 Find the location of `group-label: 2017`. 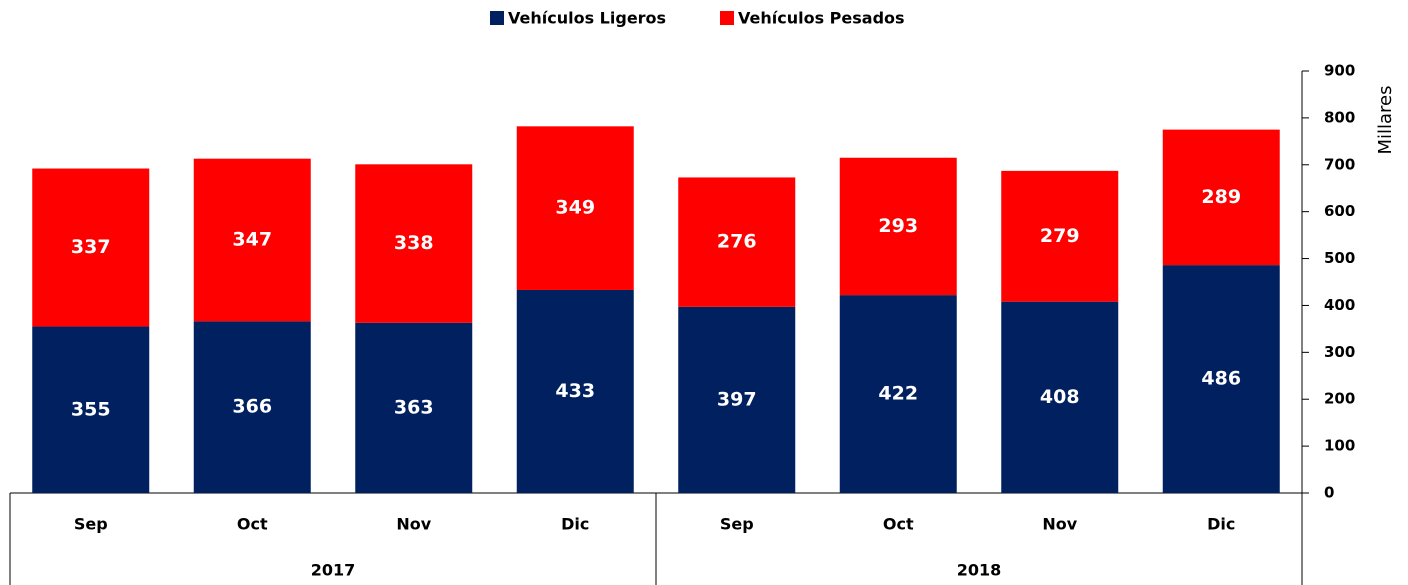

group-label: 2017 is located at coordinates (333, 570).